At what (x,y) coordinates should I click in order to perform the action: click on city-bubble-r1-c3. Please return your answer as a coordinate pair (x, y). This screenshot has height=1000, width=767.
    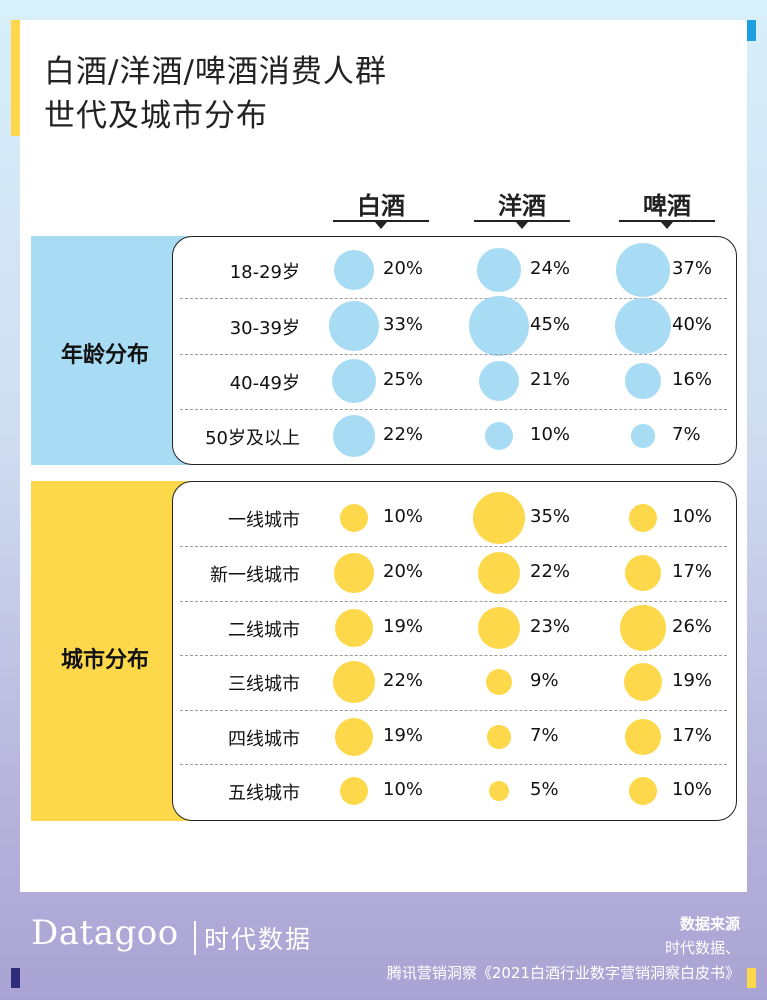
    Looking at the image, I should click on (643, 518).